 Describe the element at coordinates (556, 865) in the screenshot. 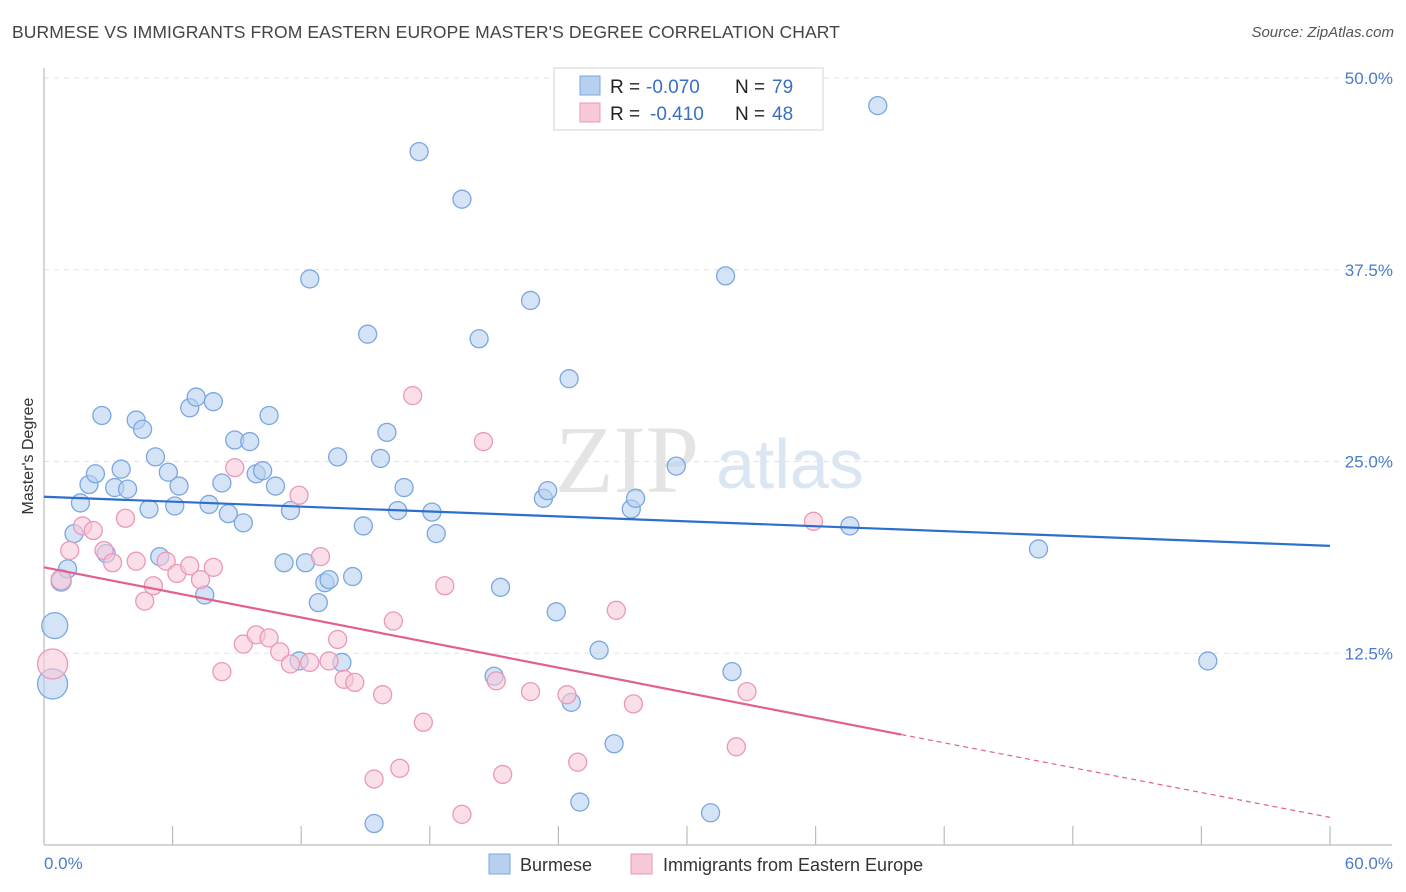

I see `series-legend-label-burmese: Burmese` at that location.